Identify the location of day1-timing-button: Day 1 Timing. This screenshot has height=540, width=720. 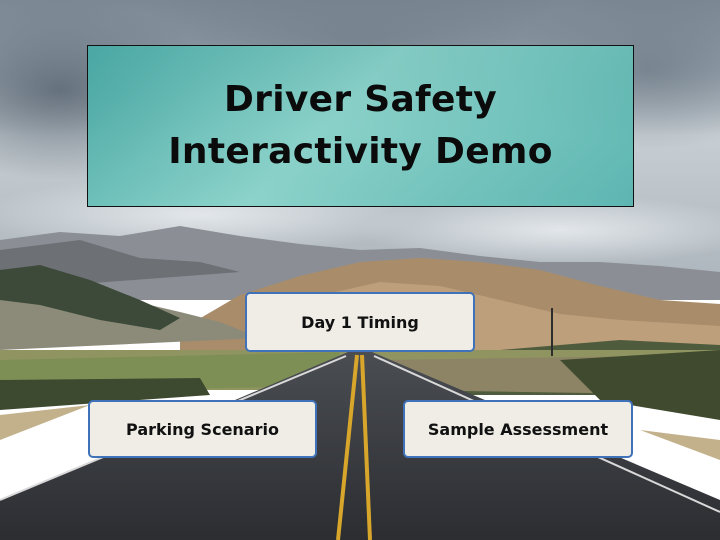
(360, 322).